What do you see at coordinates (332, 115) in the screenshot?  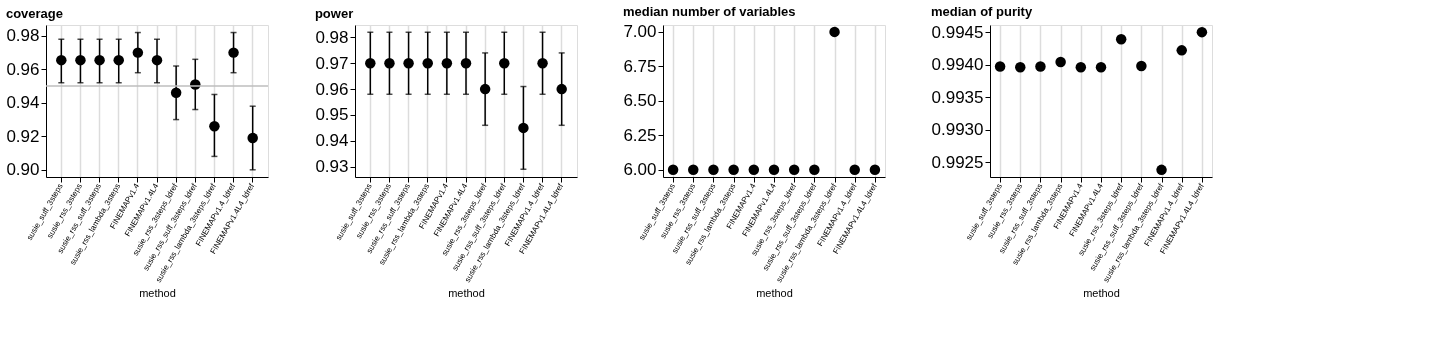 I see `y-tick-label: 0.95` at bounding box center [332, 115].